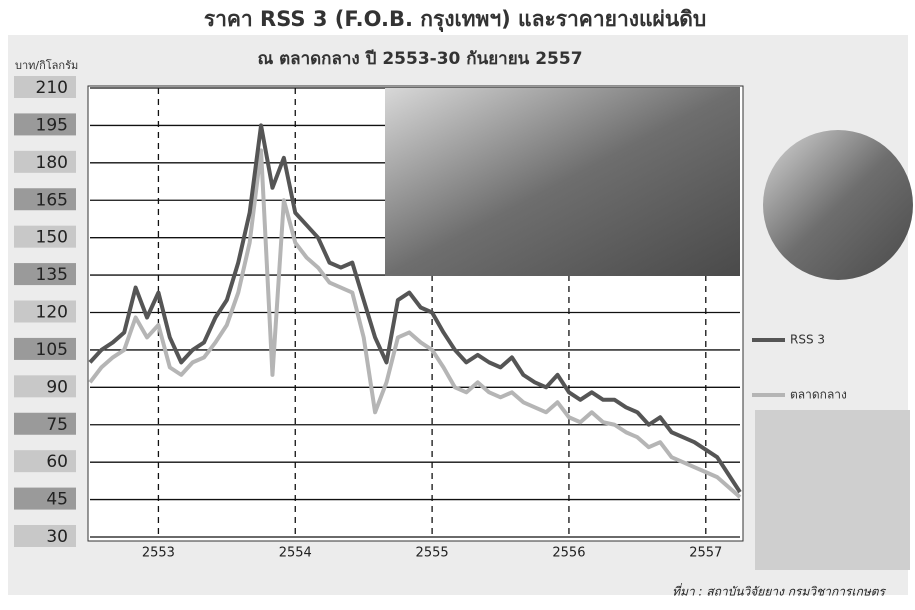 The width and height of the screenshot is (915, 610). I want to click on source: ที่มา : สถาบันวิจัยยาง กรมวิชาการเกษตร, so click(779, 591).